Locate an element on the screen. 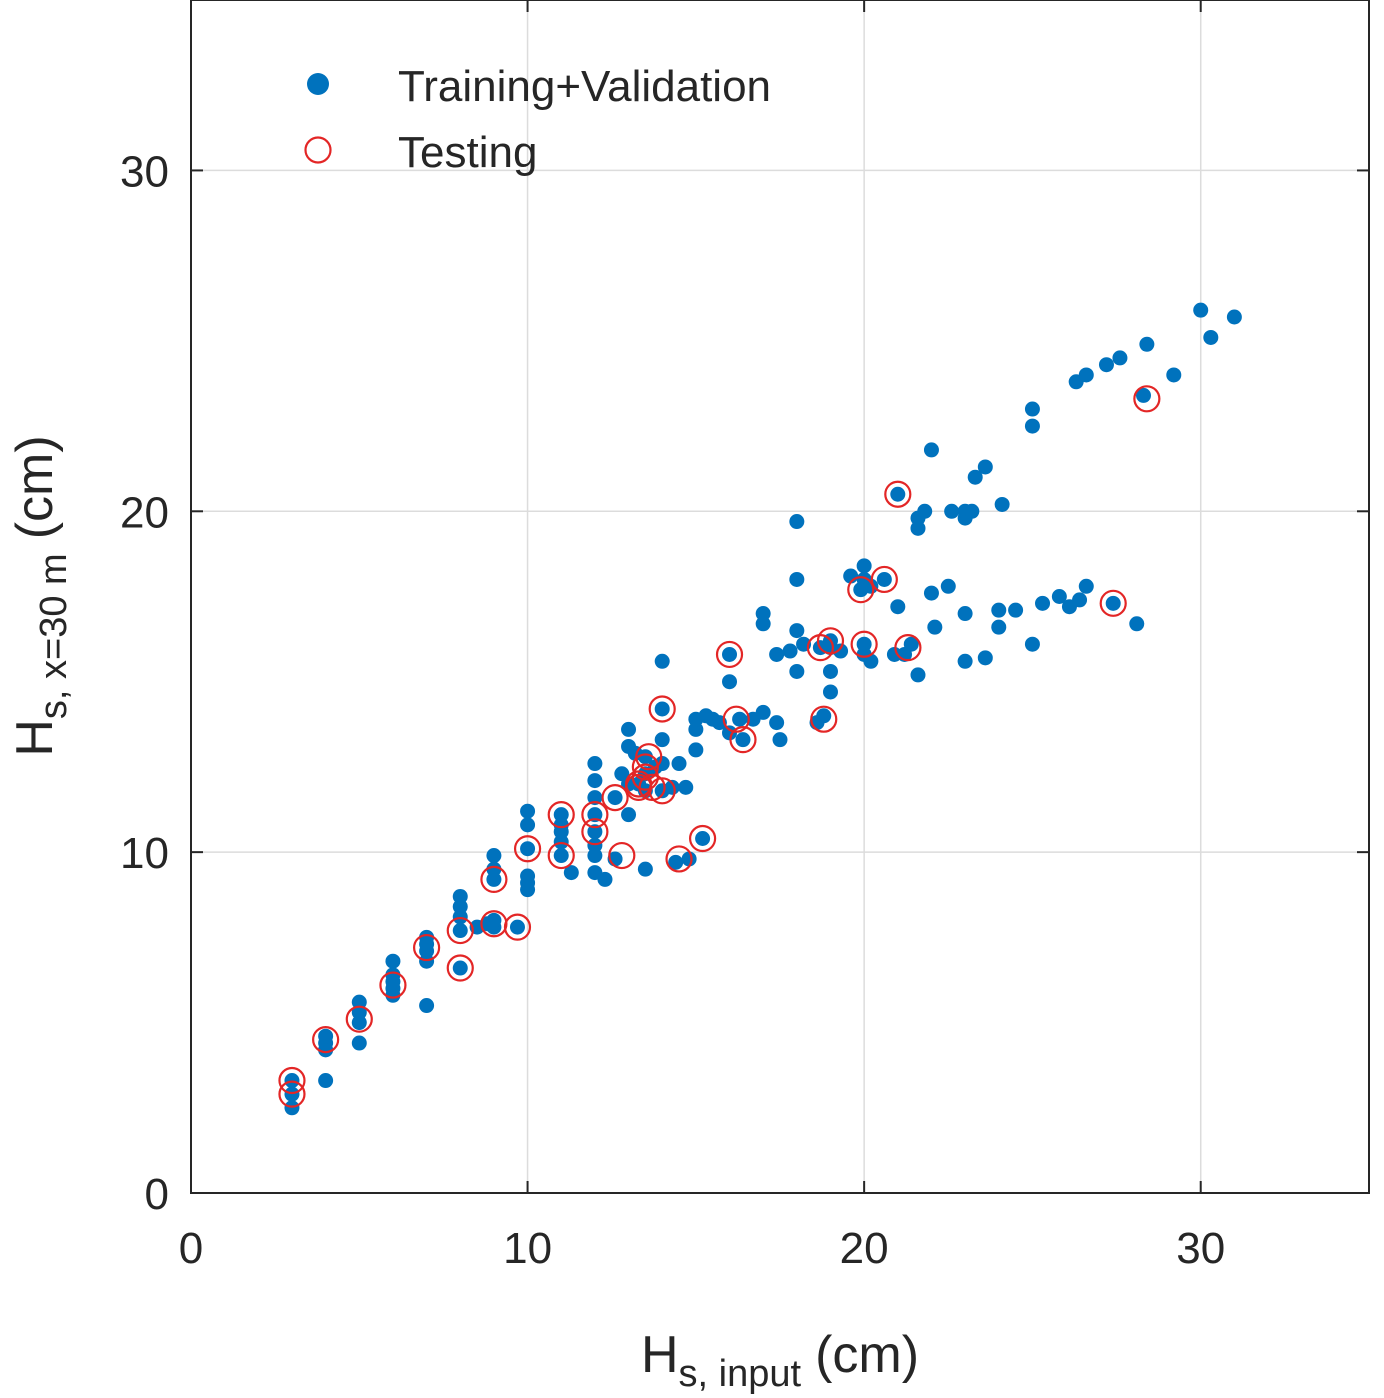 The image size is (1384, 1398). legend-marker-training-validation is located at coordinates (318, 84).